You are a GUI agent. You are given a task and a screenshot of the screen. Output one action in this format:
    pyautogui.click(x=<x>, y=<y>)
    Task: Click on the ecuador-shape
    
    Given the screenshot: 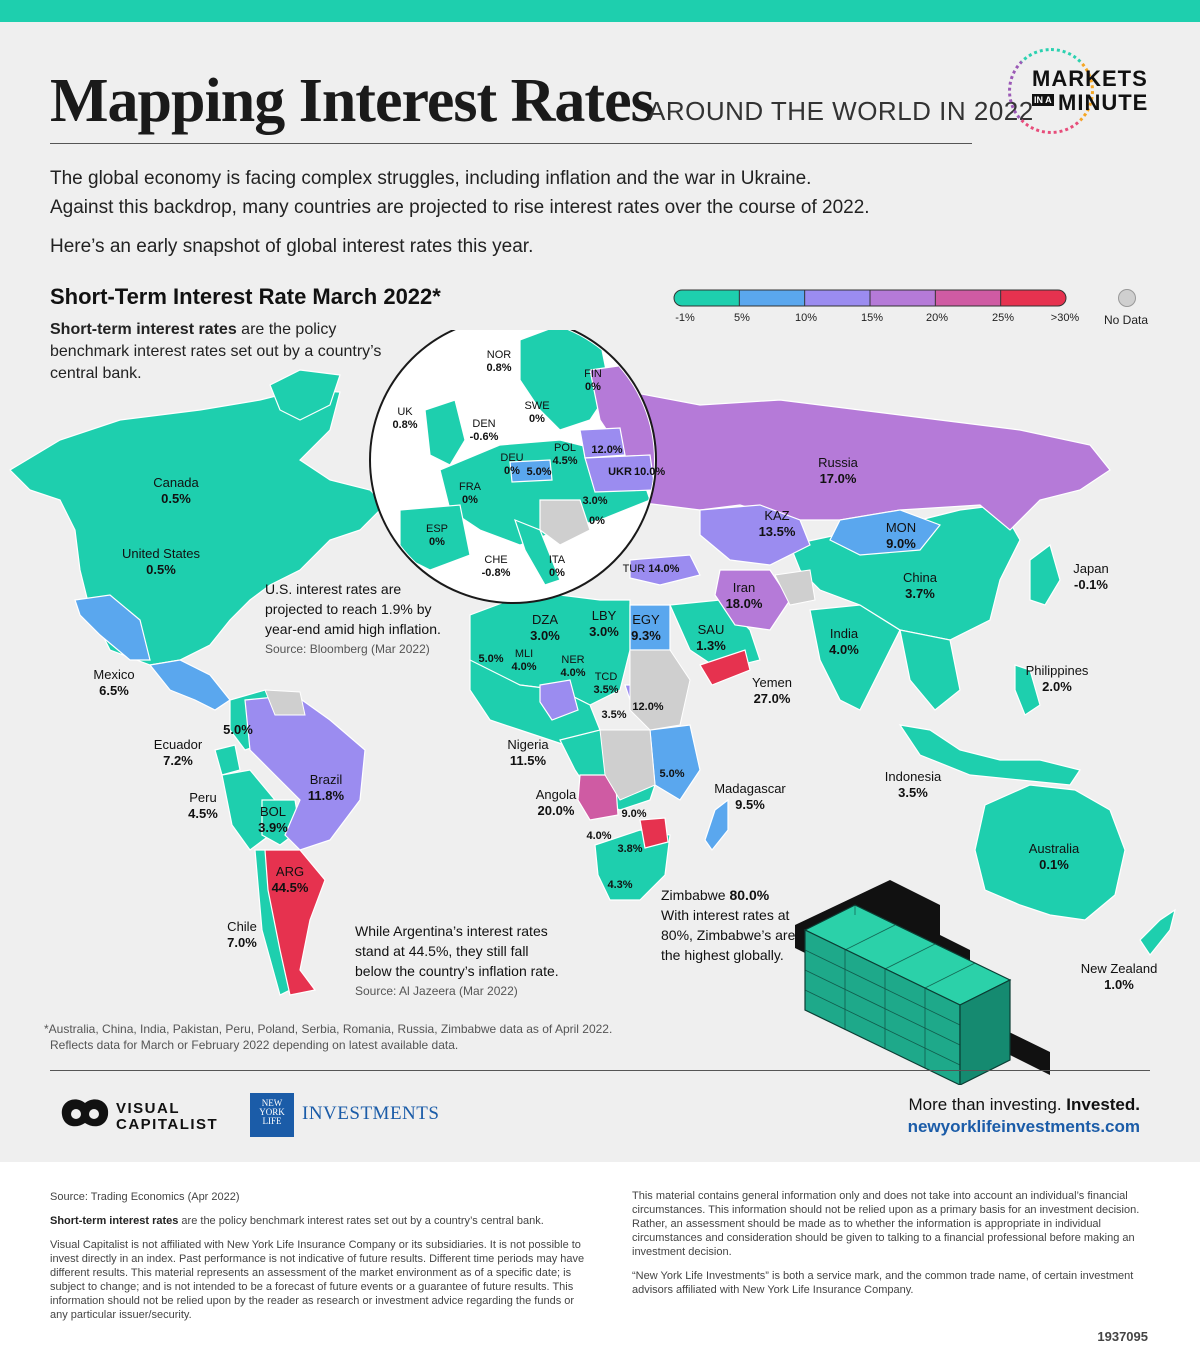 What is the action you would take?
    pyautogui.click(x=227, y=760)
    